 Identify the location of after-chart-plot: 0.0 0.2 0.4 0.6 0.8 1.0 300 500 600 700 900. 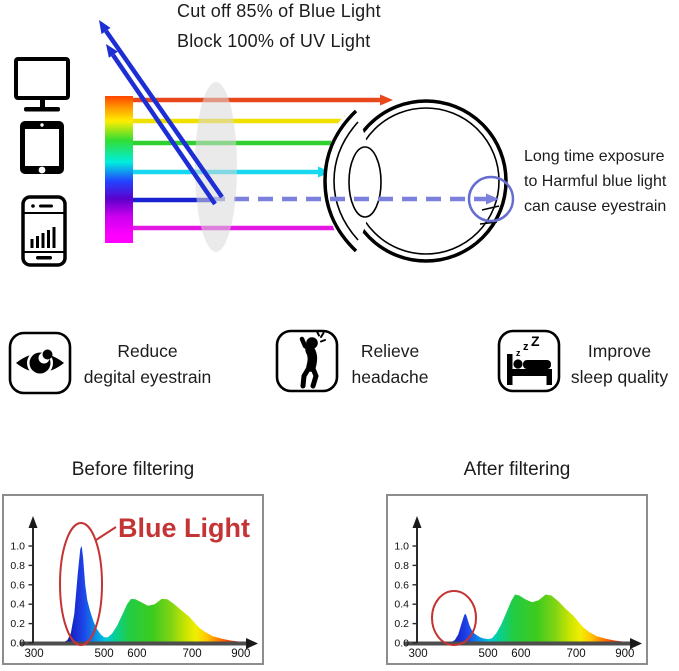
(518, 588).